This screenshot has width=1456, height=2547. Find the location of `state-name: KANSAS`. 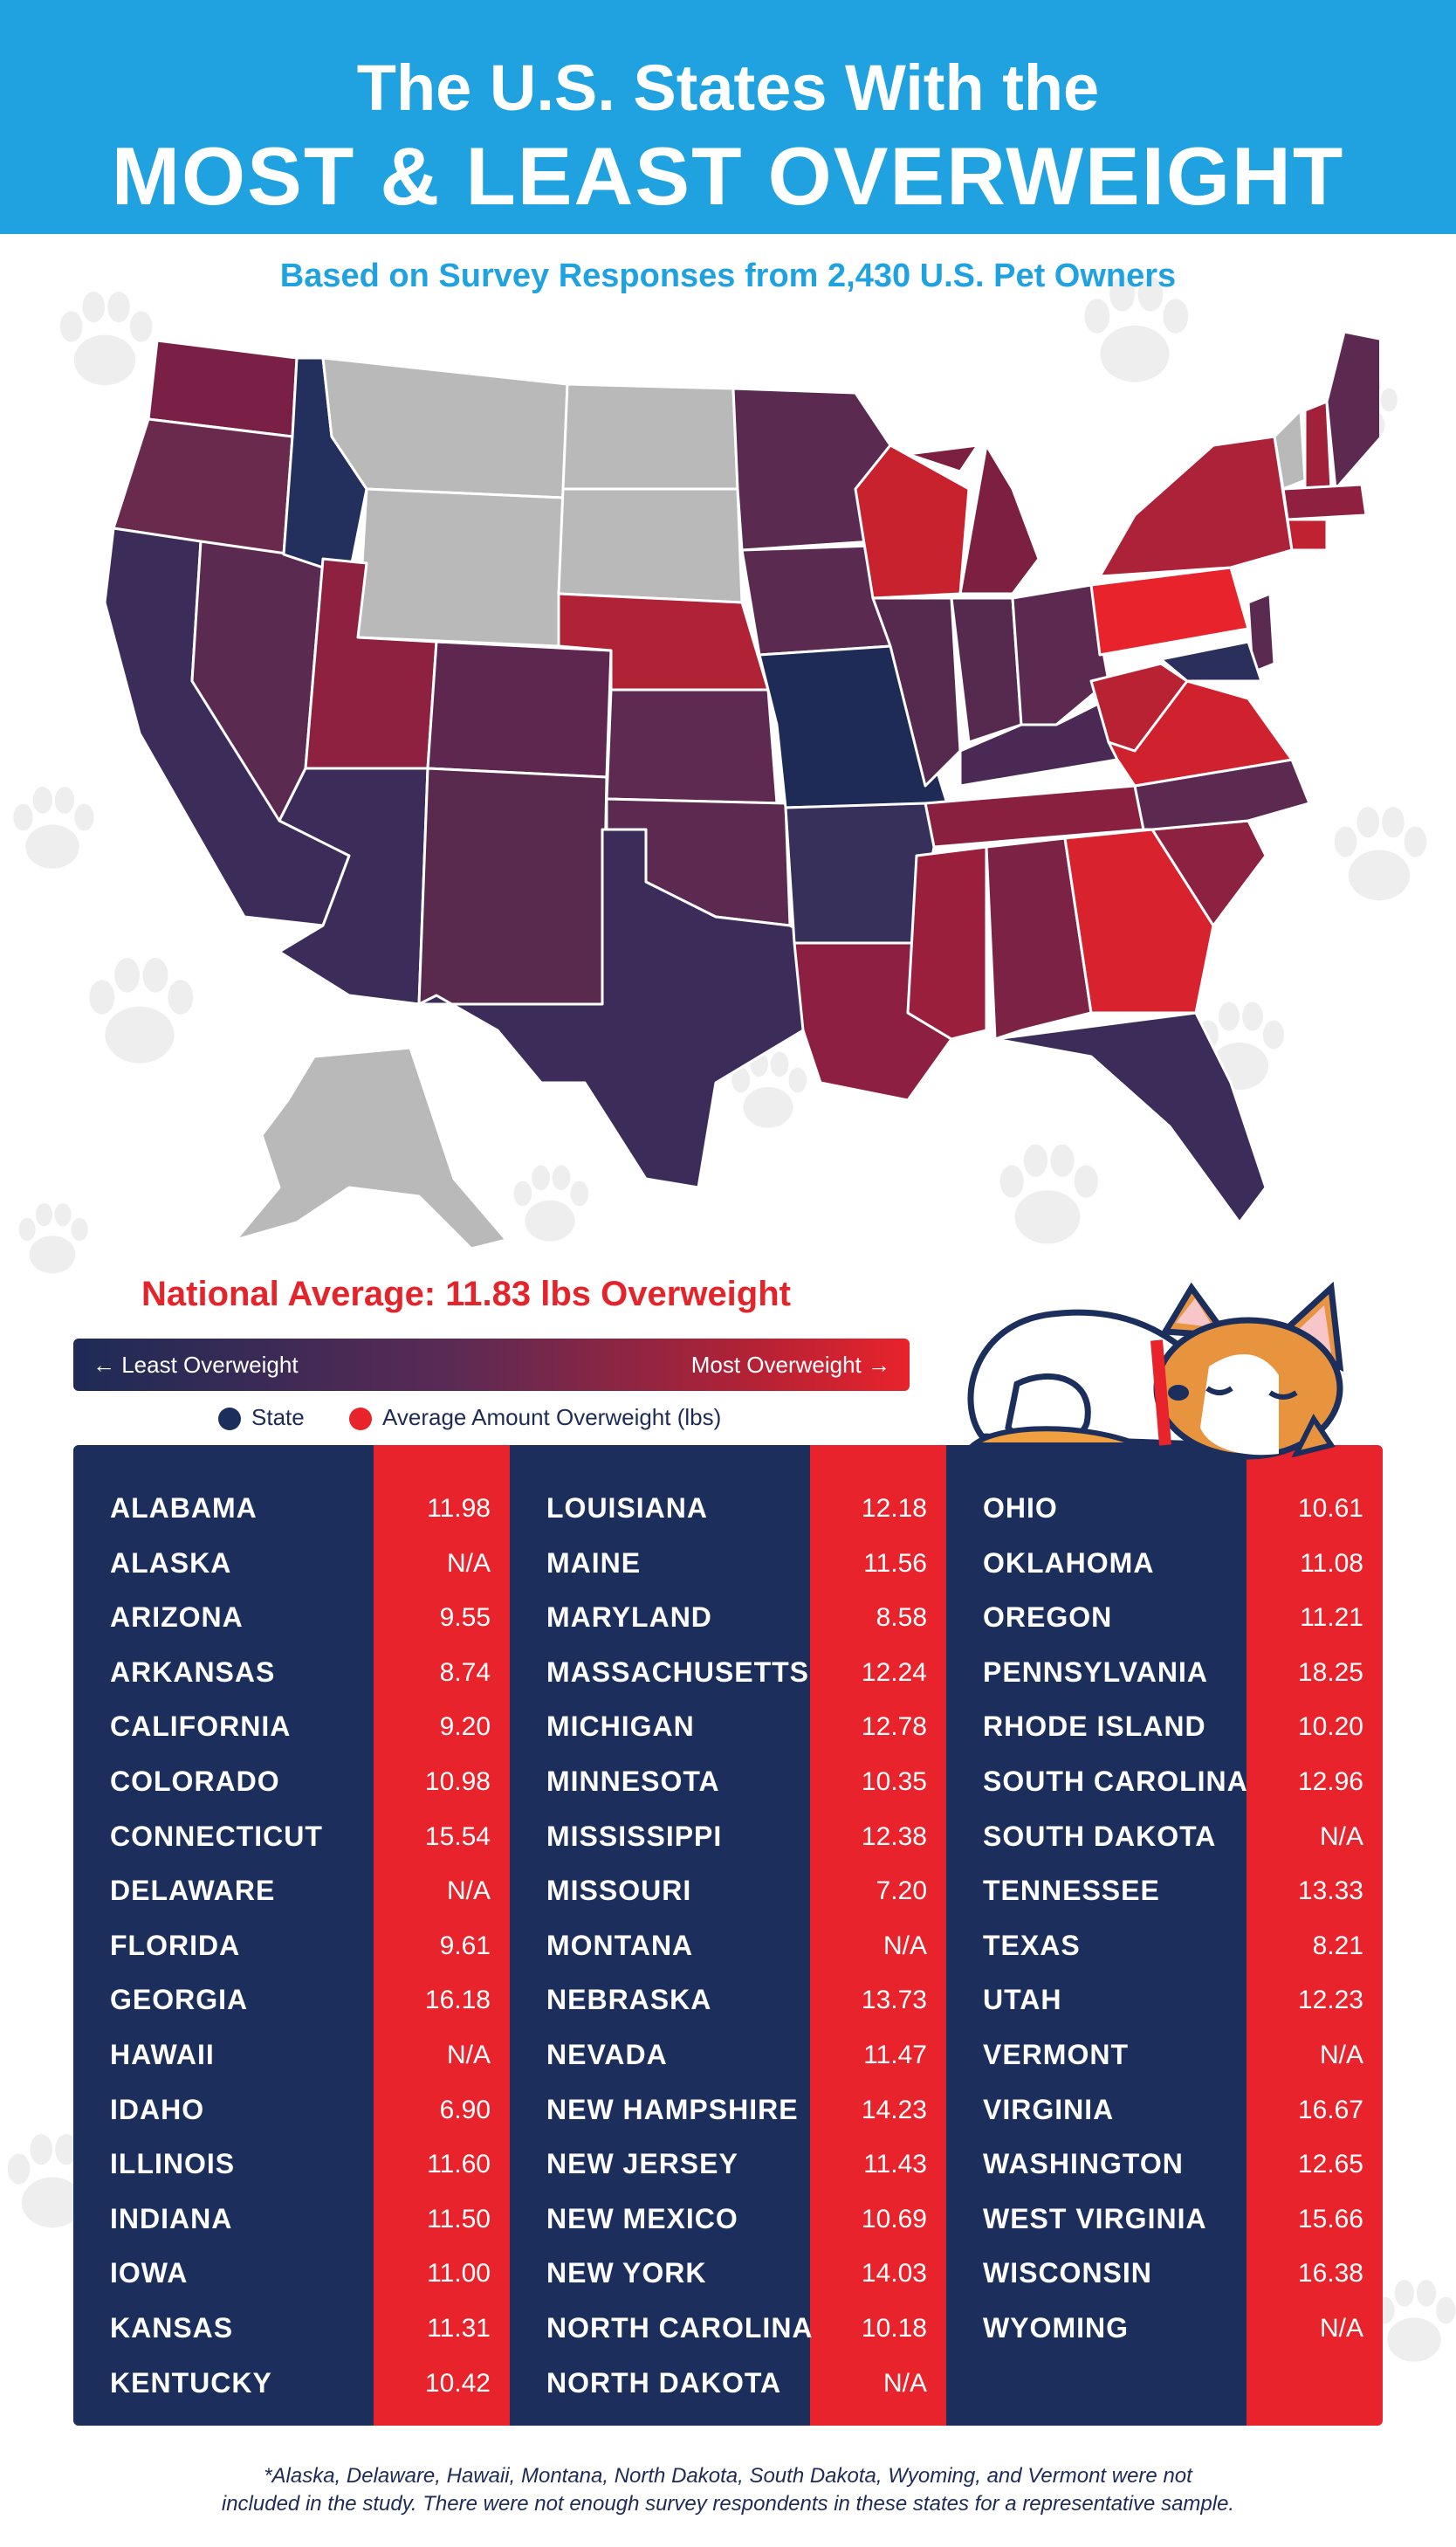

state-name: KANSAS is located at coordinates (172, 2328).